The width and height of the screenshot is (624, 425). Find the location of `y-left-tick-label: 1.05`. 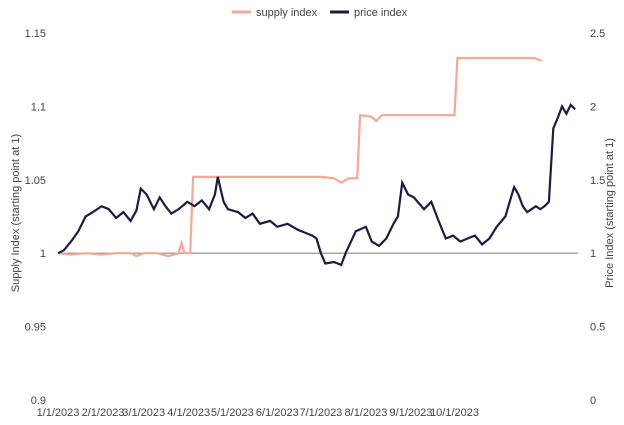

y-left-tick-label: 1.05 is located at coordinates (35, 181).